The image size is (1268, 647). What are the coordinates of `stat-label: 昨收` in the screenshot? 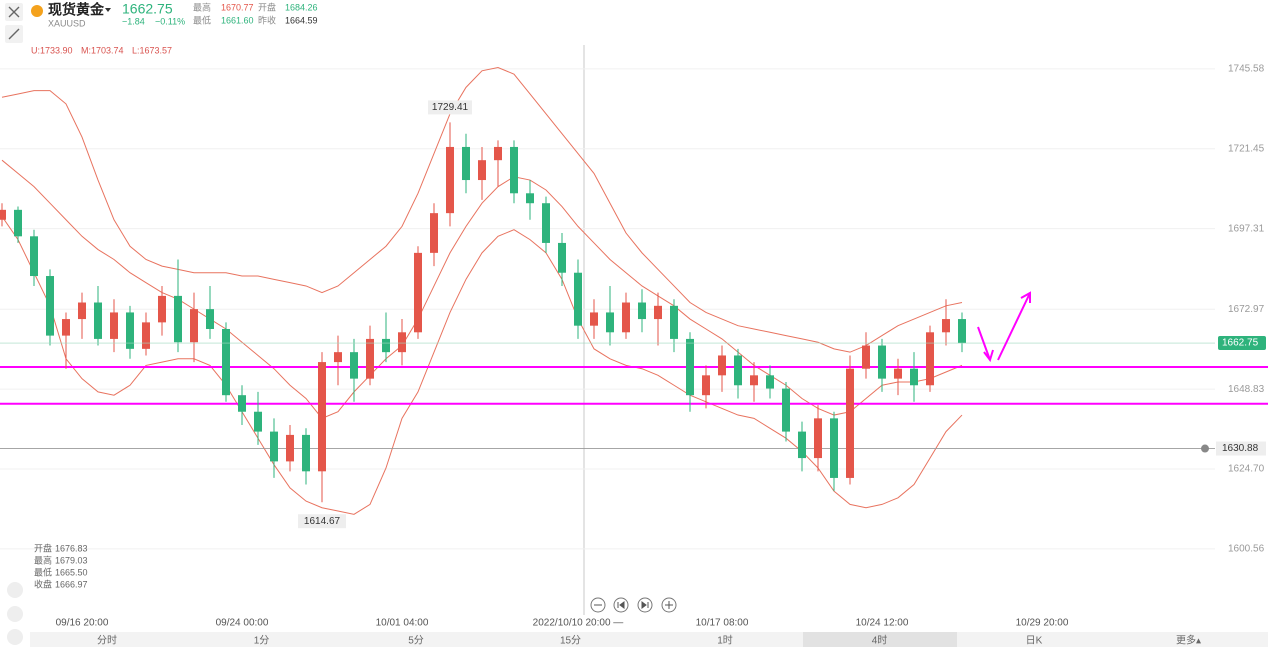 It's located at (267, 19).